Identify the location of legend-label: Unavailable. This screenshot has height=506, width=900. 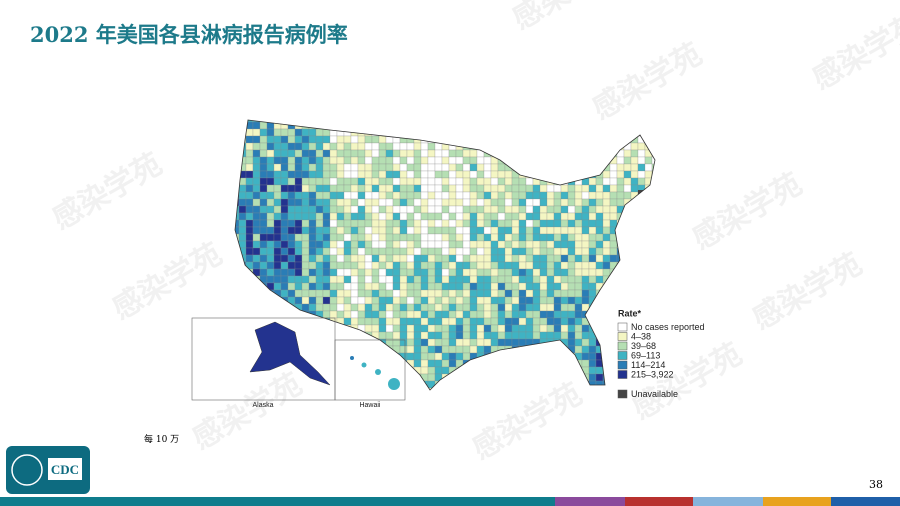
(654, 394).